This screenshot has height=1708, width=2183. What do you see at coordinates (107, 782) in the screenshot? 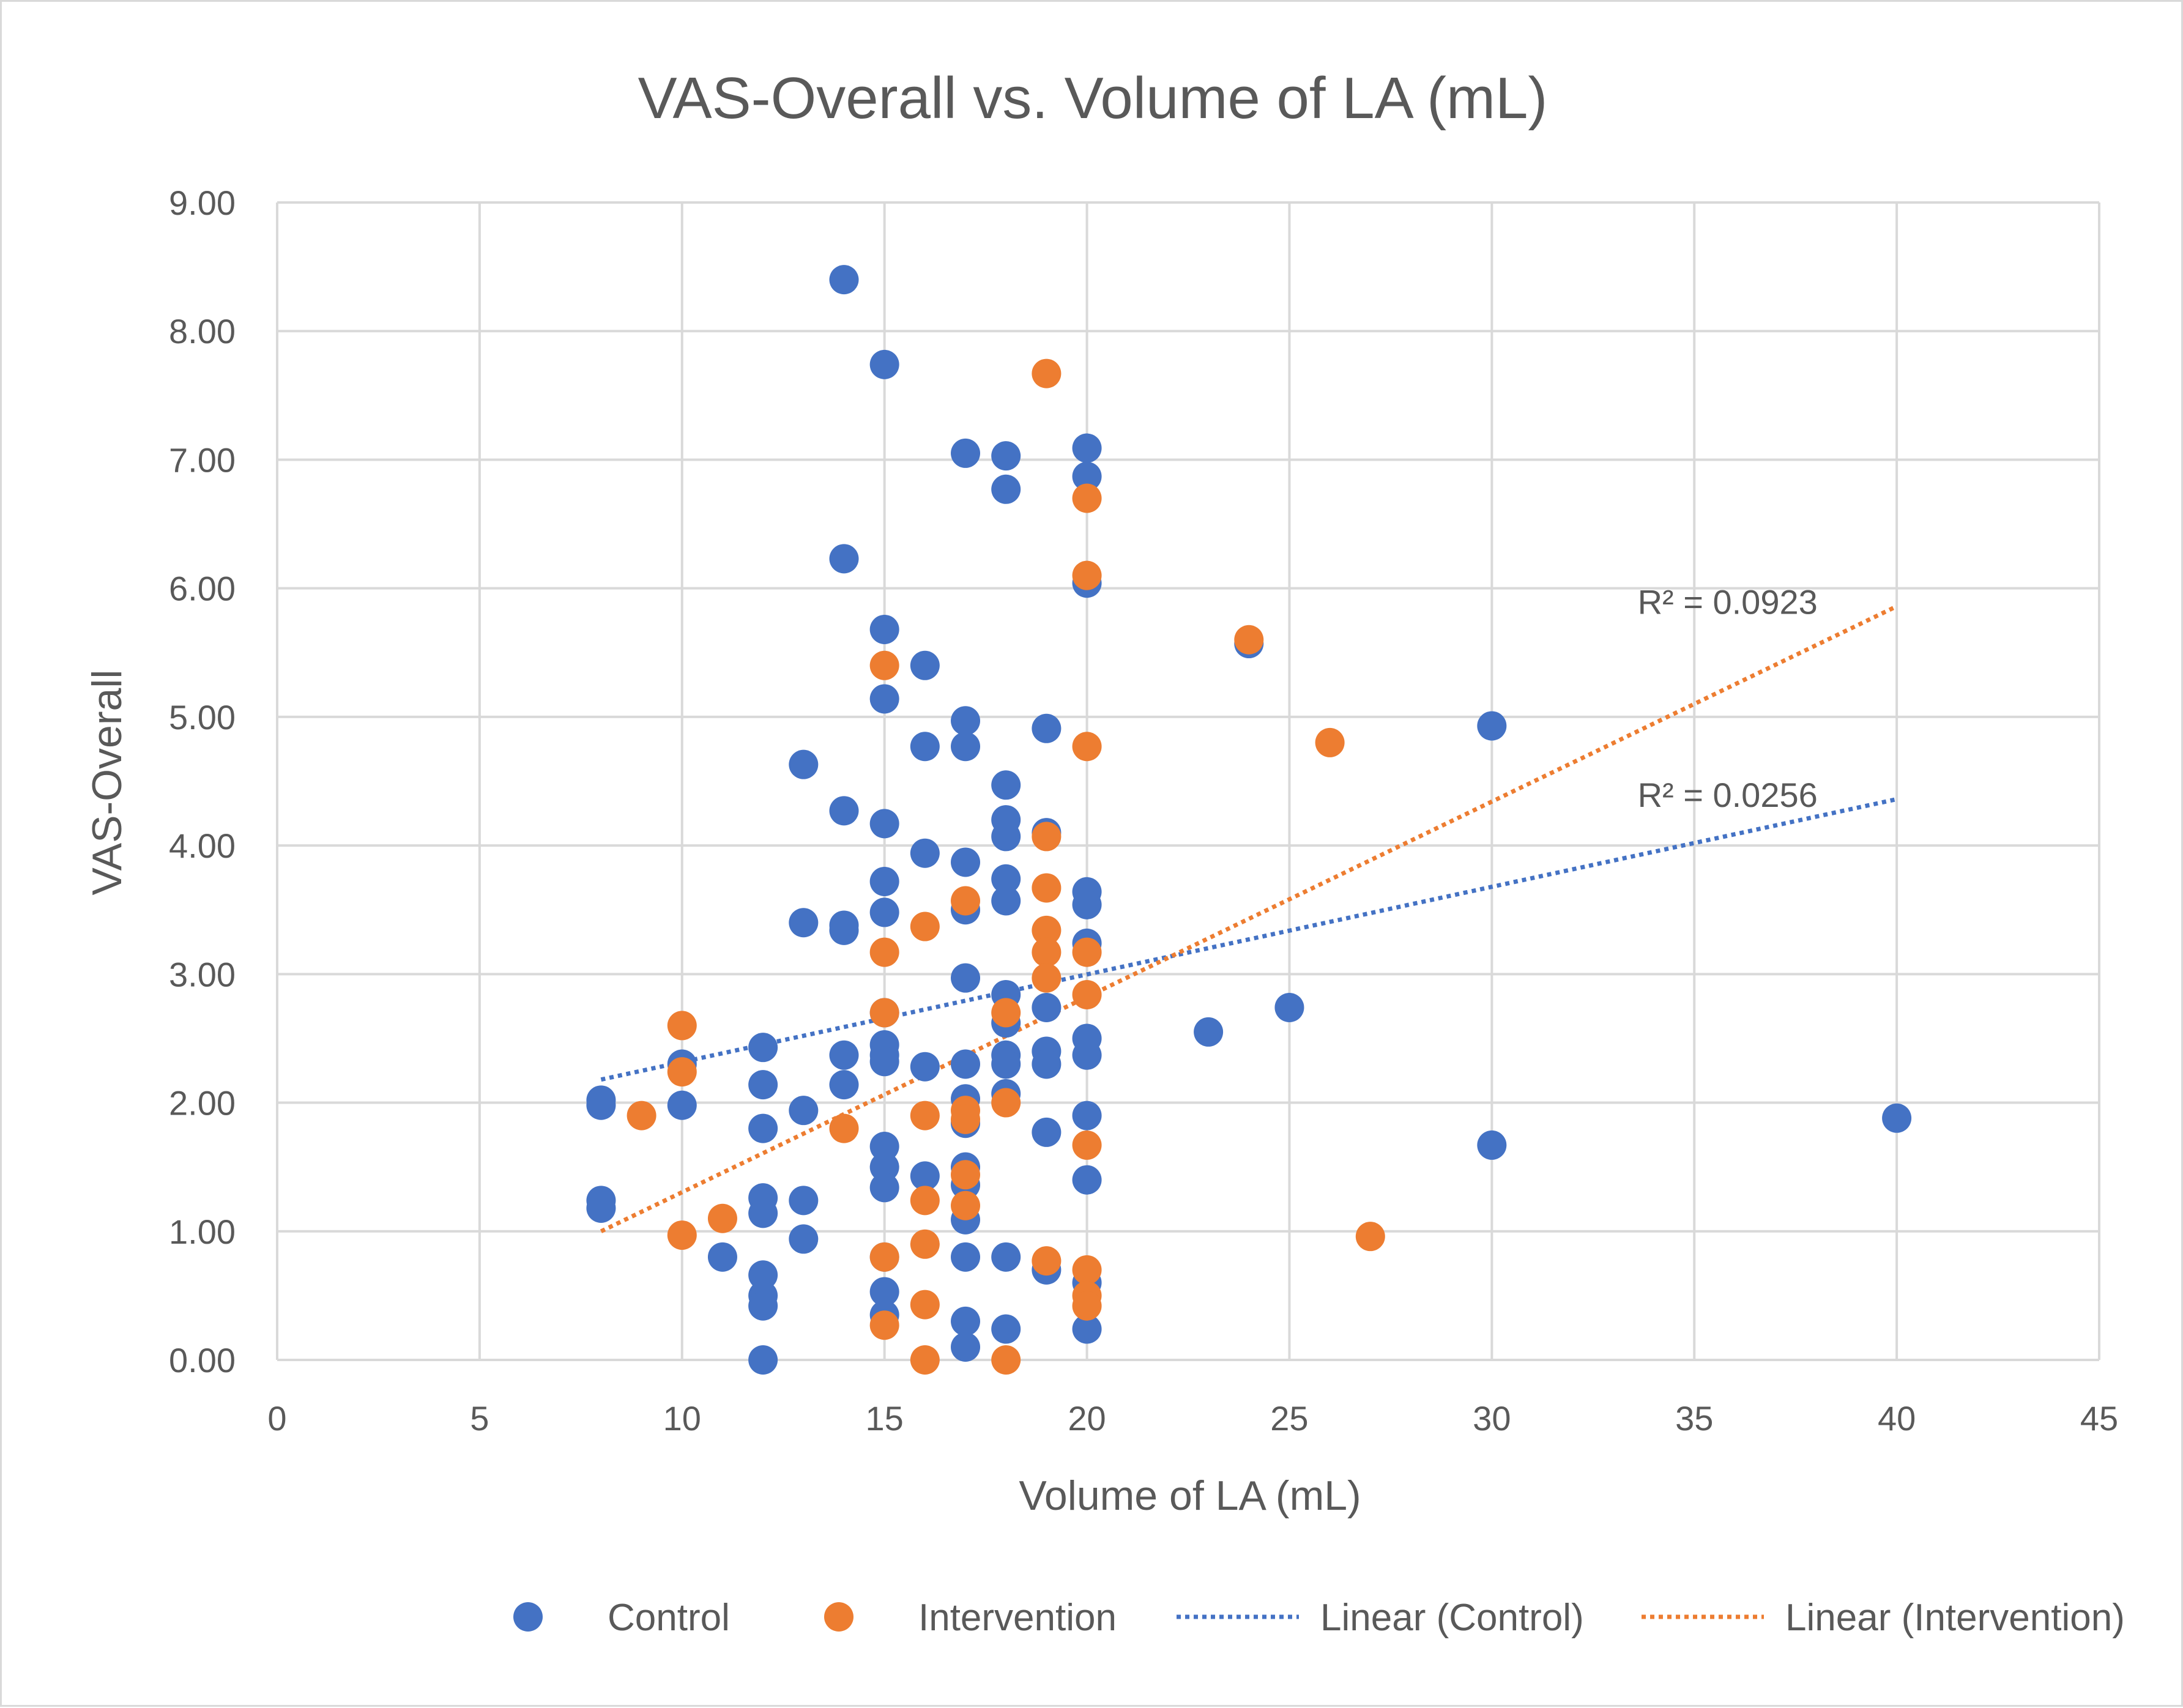
I see `y-axis-label: VAS-Overall` at bounding box center [107, 782].